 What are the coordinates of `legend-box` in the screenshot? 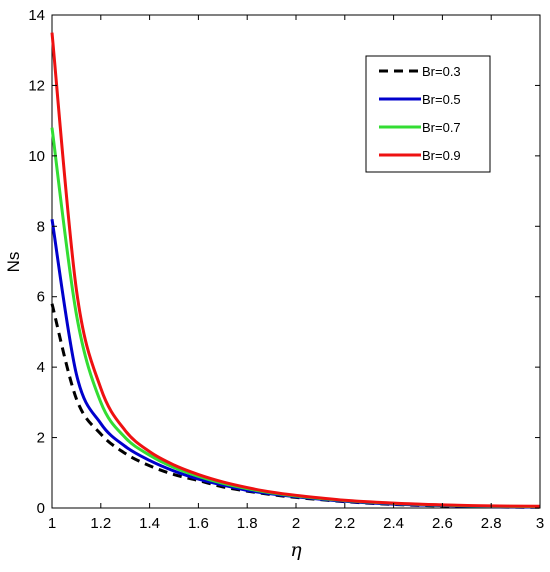 It's located at (428, 114).